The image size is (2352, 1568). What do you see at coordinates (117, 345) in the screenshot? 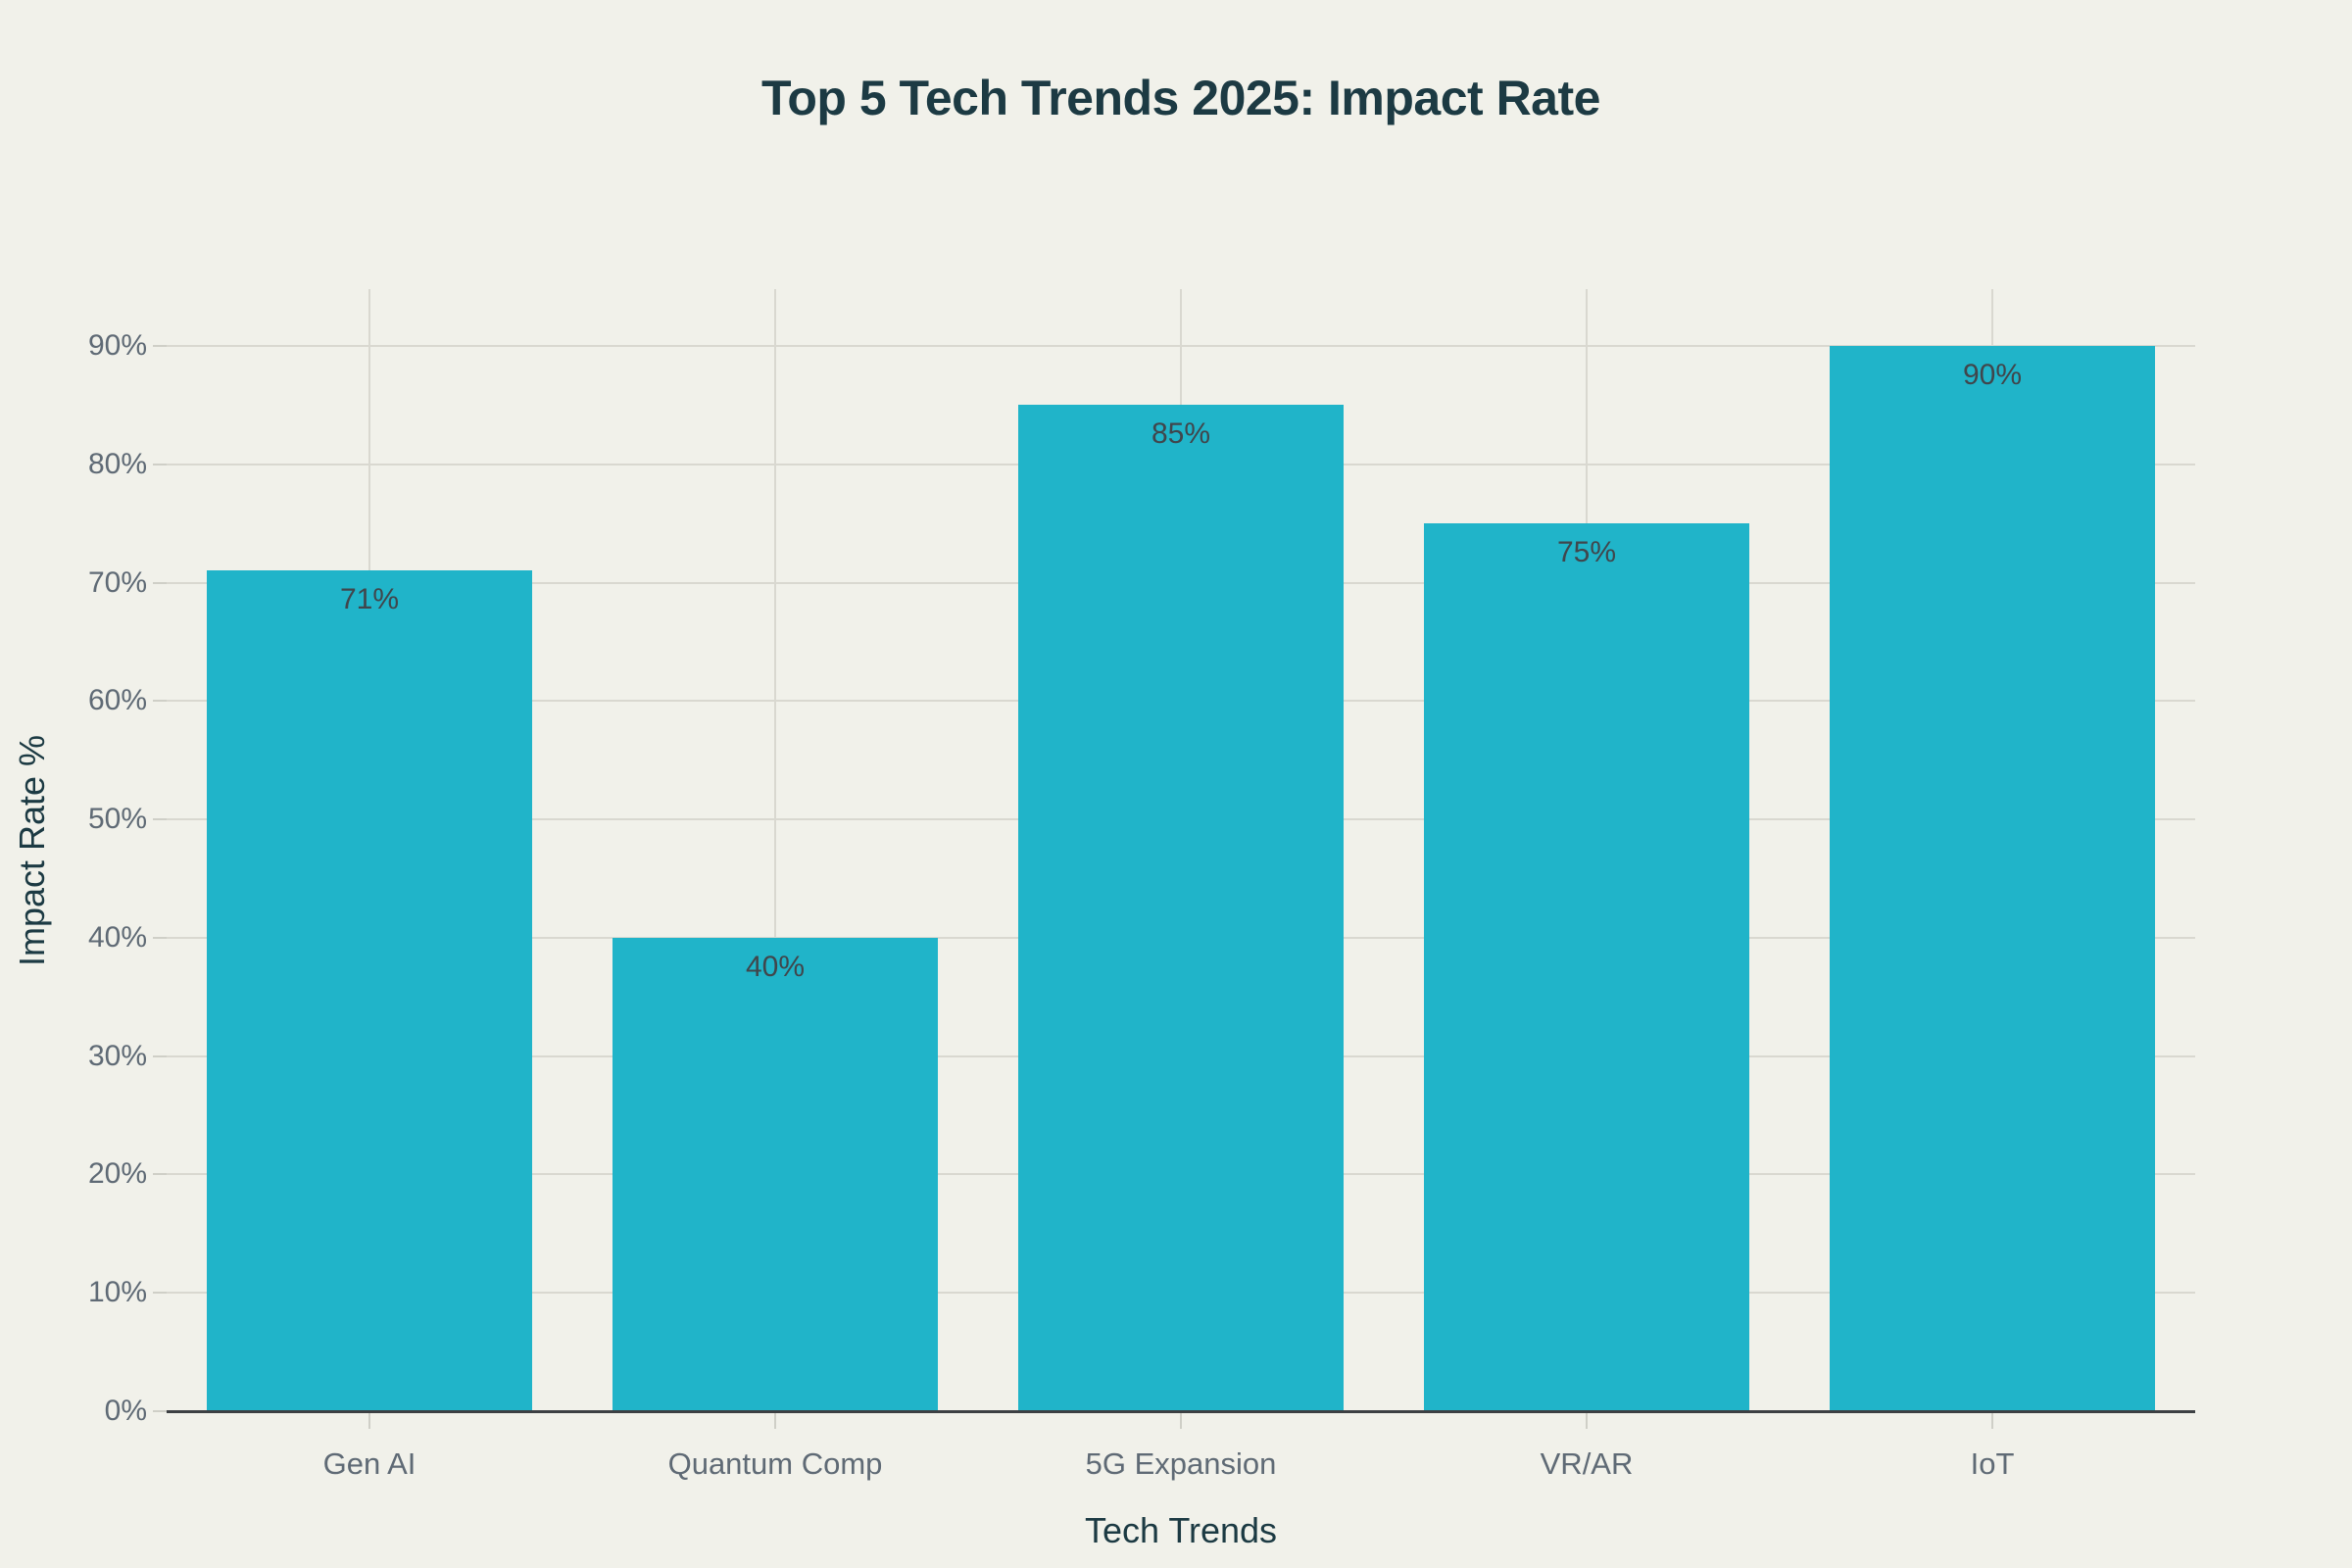
I see `y-tick-label: 90%` at bounding box center [117, 345].